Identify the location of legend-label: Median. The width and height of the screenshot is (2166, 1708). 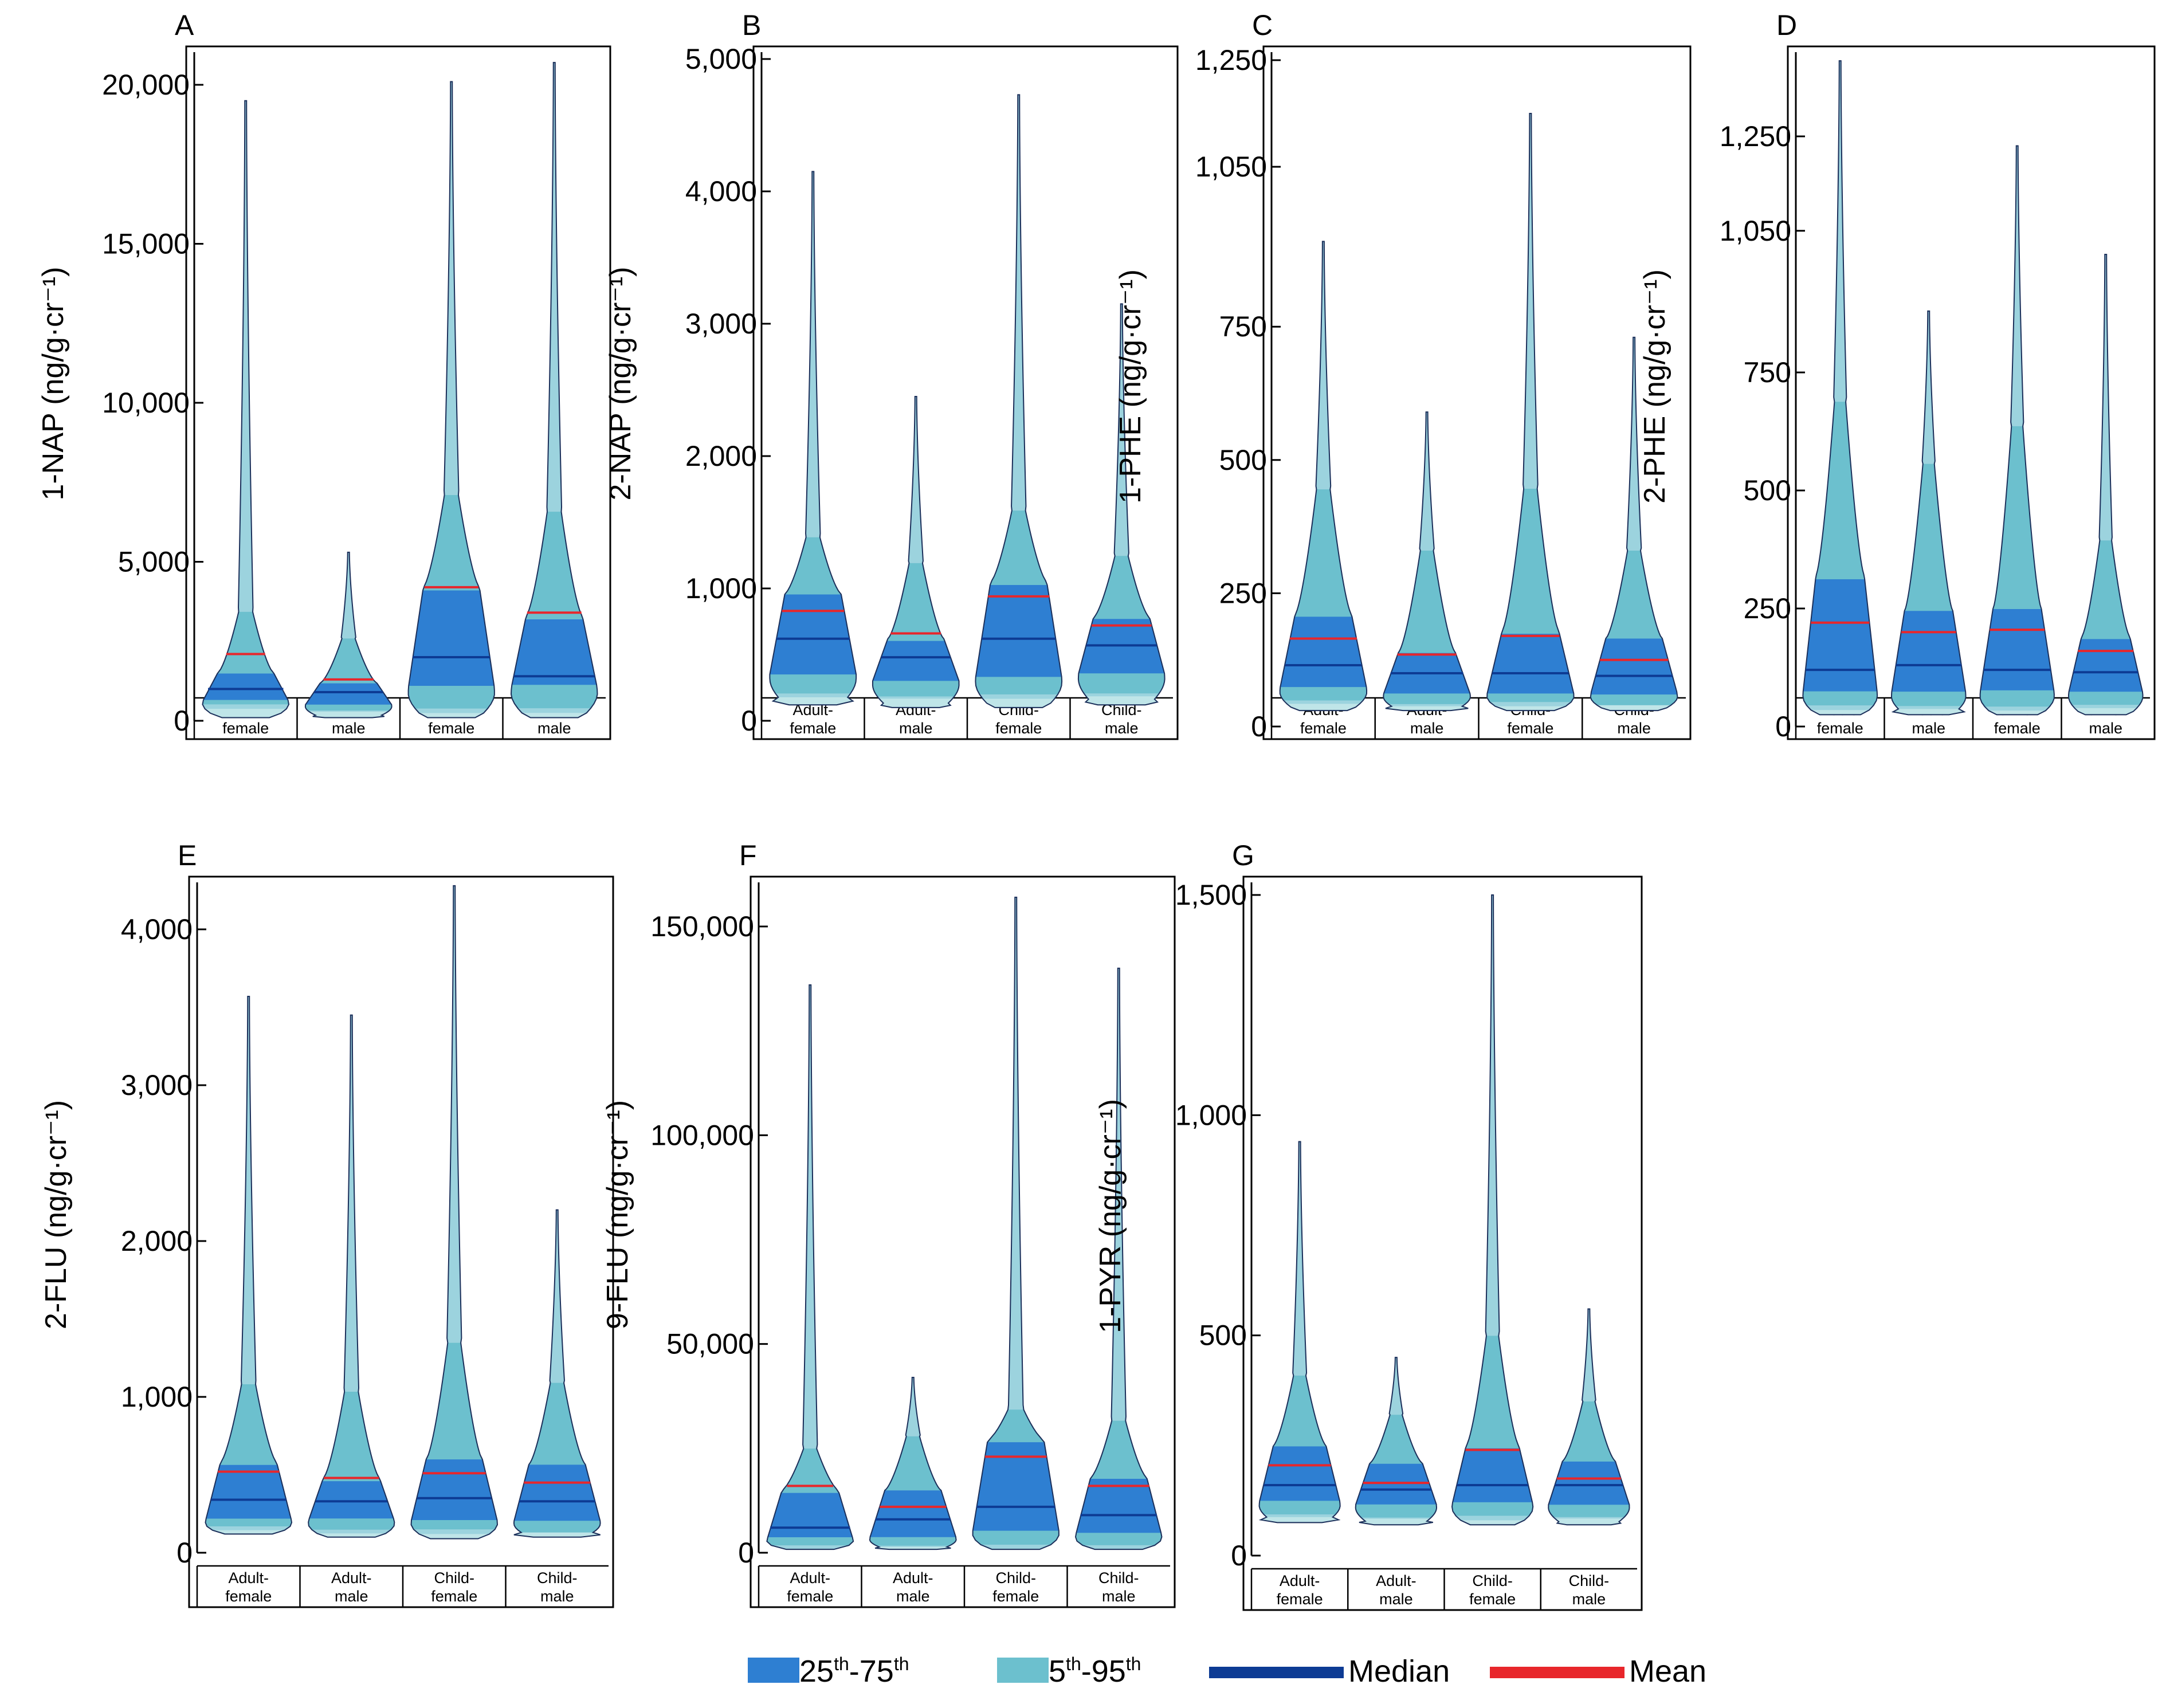
(1399, 1671).